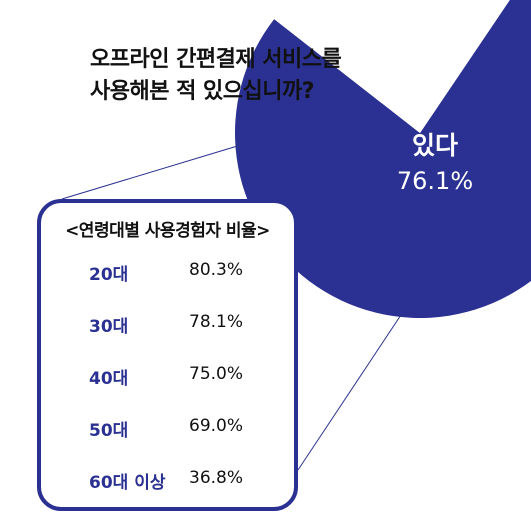 This screenshot has height=530, width=531. What do you see at coordinates (109, 327) in the screenshot?
I see `age-group-label: 30대` at bounding box center [109, 327].